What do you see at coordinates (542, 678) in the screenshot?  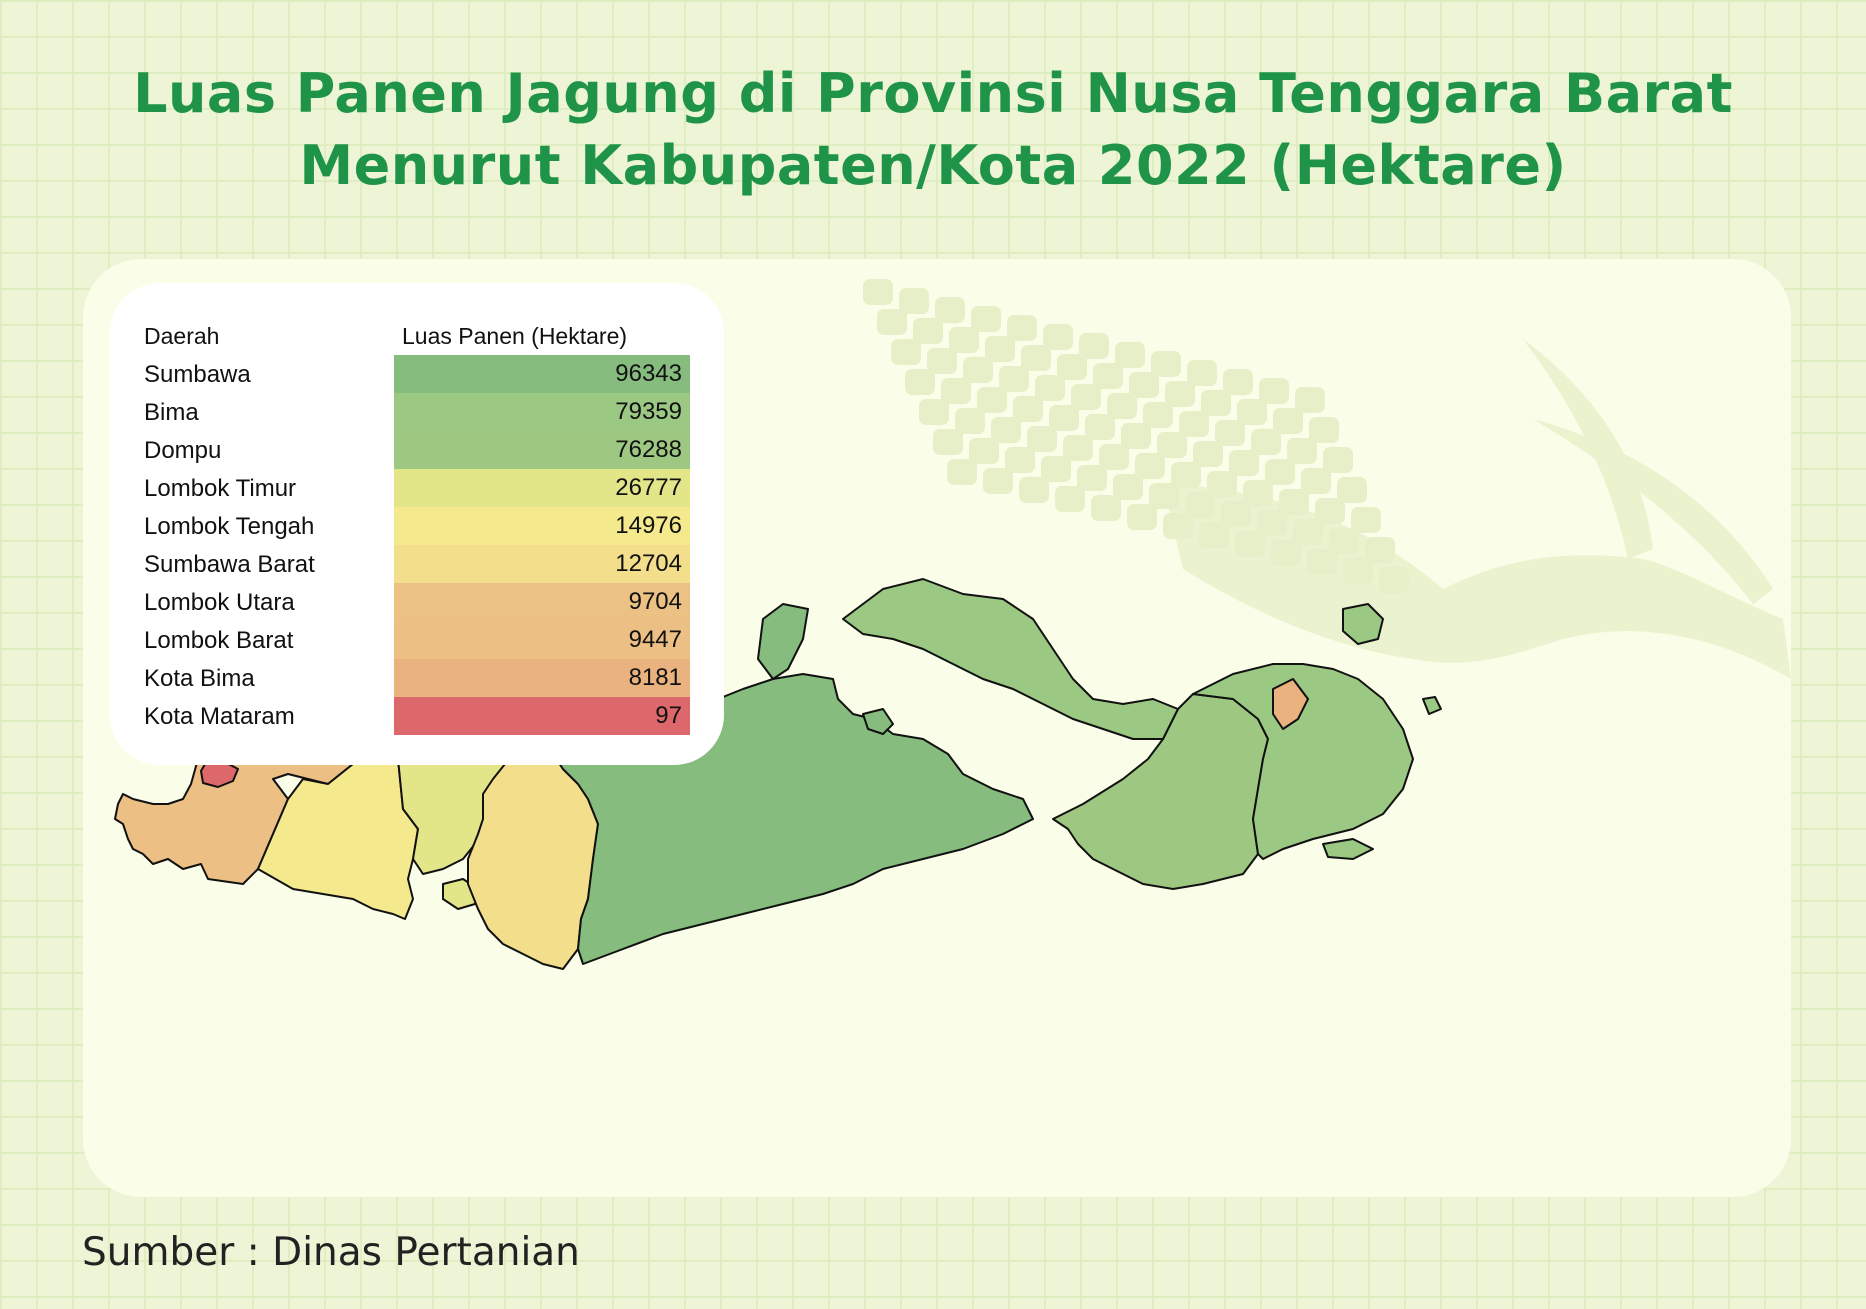 I see `row-value-cell: 8181` at bounding box center [542, 678].